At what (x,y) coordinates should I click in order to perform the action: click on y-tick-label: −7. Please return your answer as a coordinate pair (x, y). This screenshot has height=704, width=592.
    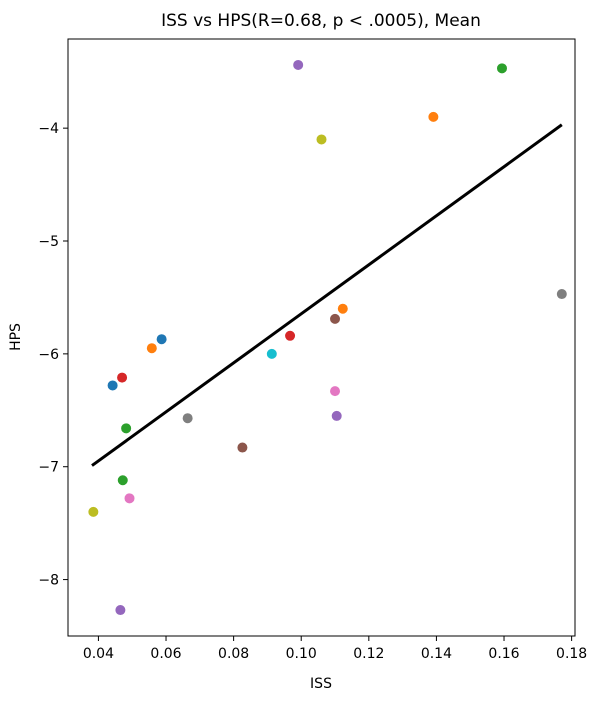
    Looking at the image, I should click on (48, 468).